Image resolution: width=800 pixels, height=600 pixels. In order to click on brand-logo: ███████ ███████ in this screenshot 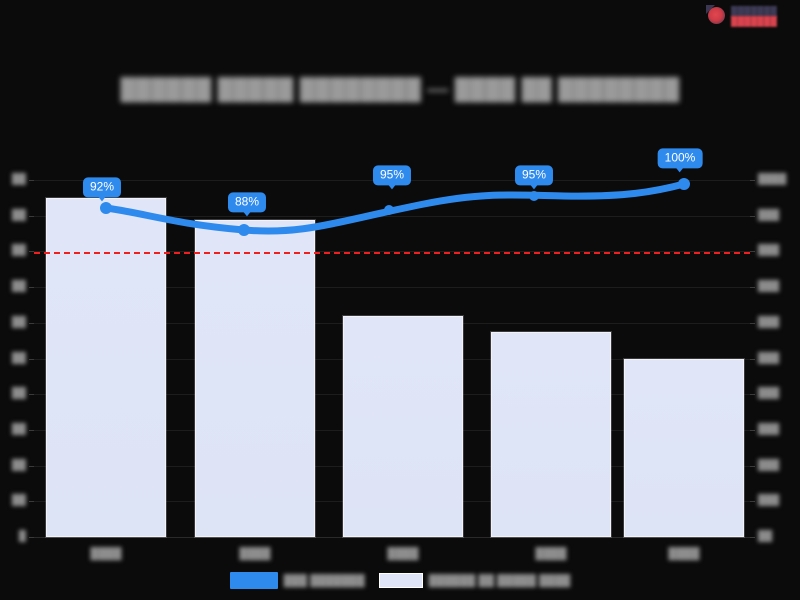, I will do `click(750, 16)`.